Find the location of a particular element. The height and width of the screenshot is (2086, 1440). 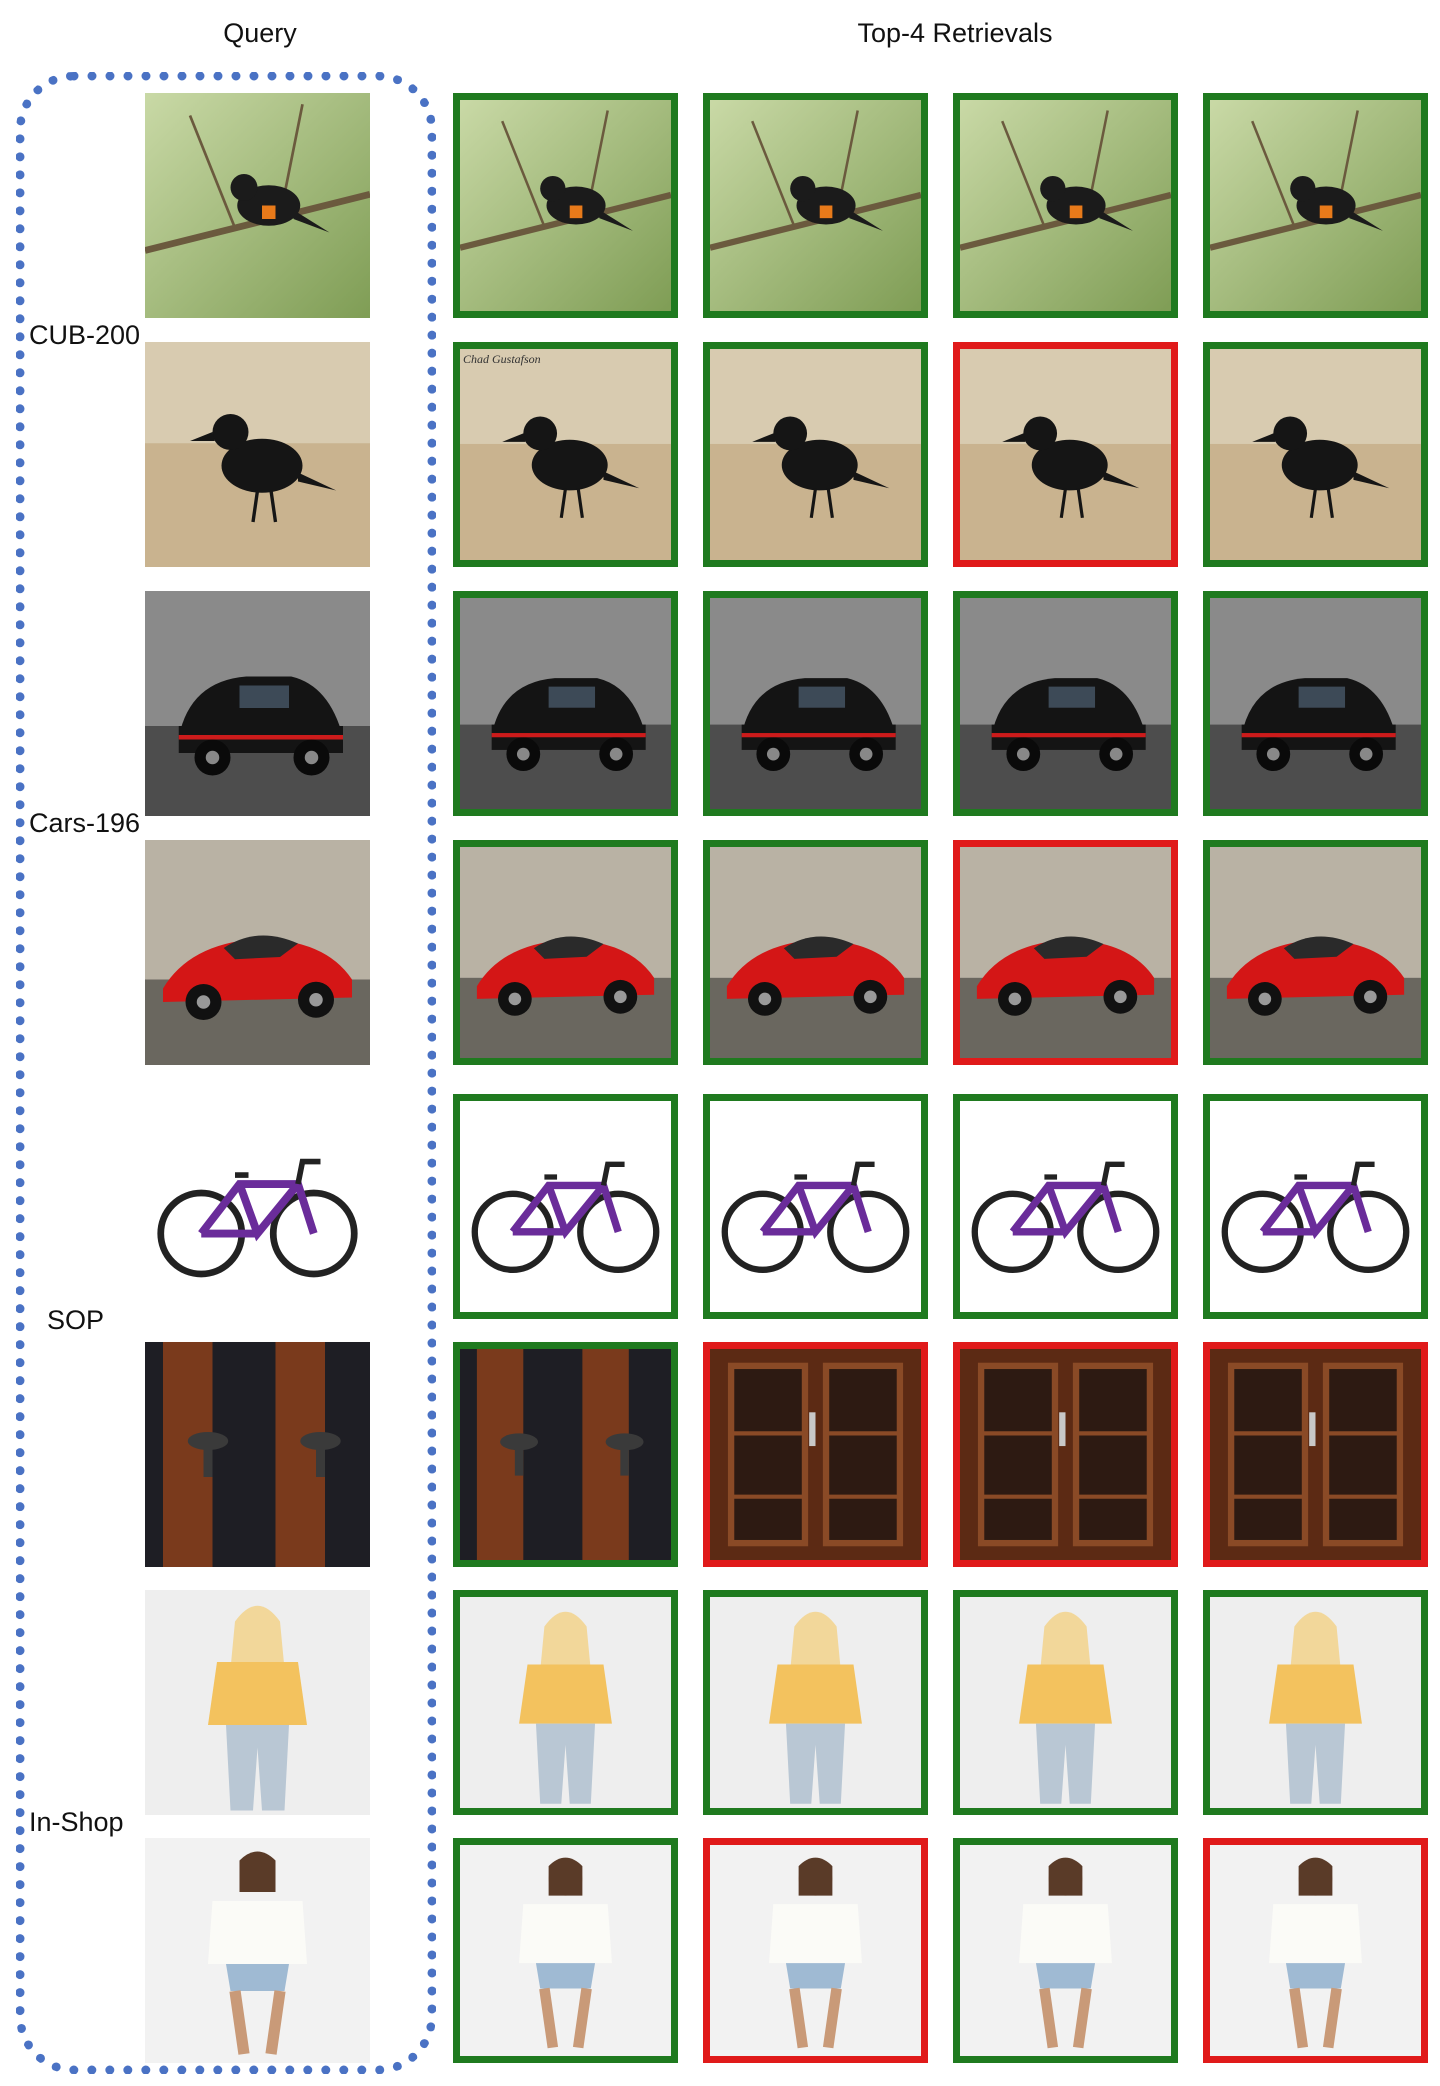

dataset-label-inshop: In-Shop is located at coordinates (76, 1822).